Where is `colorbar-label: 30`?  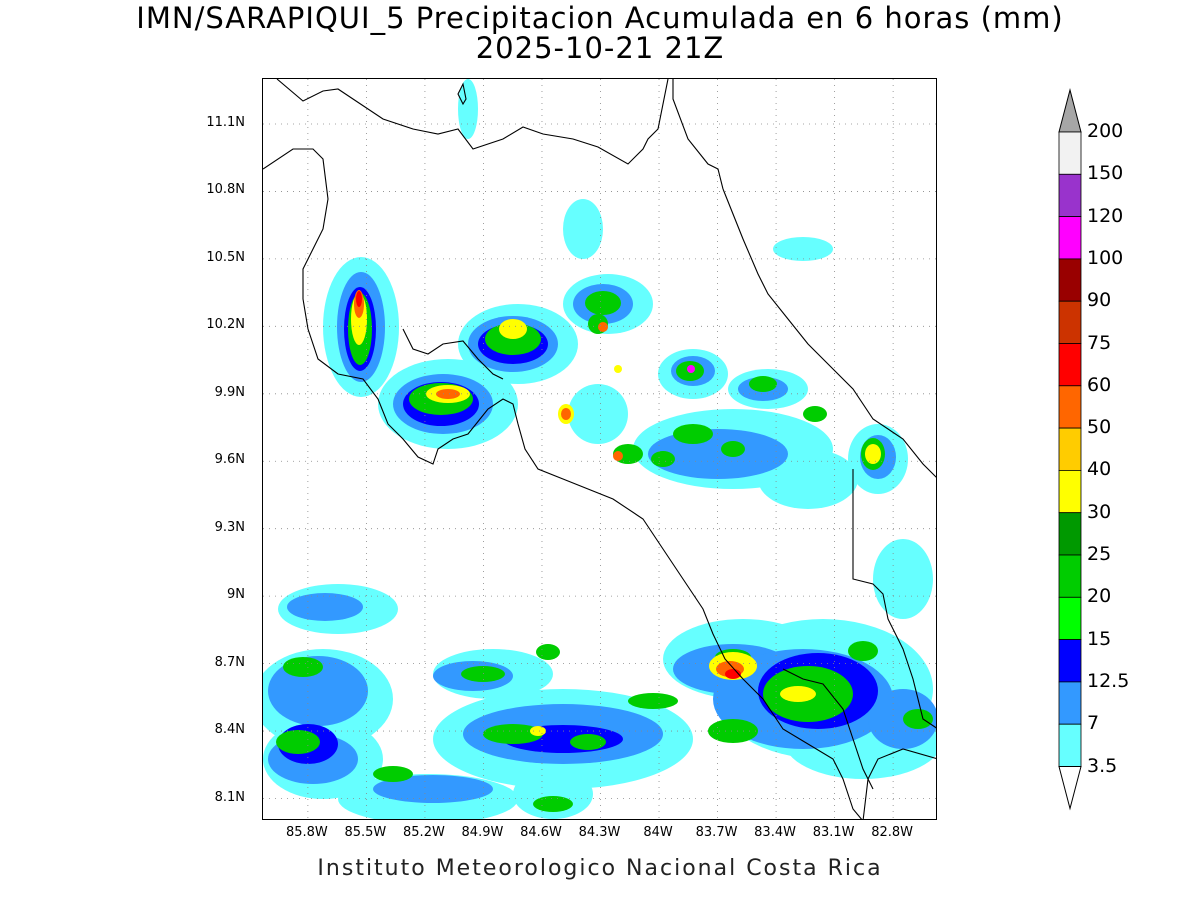
colorbar-label: 30 is located at coordinates (1099, 511).